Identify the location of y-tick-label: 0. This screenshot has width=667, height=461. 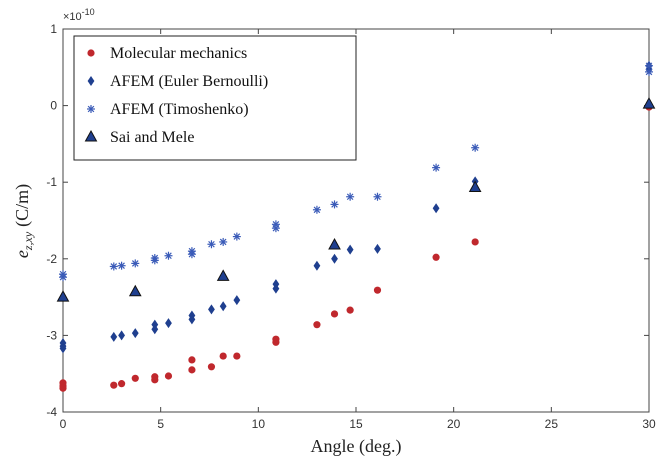
(53, 106).